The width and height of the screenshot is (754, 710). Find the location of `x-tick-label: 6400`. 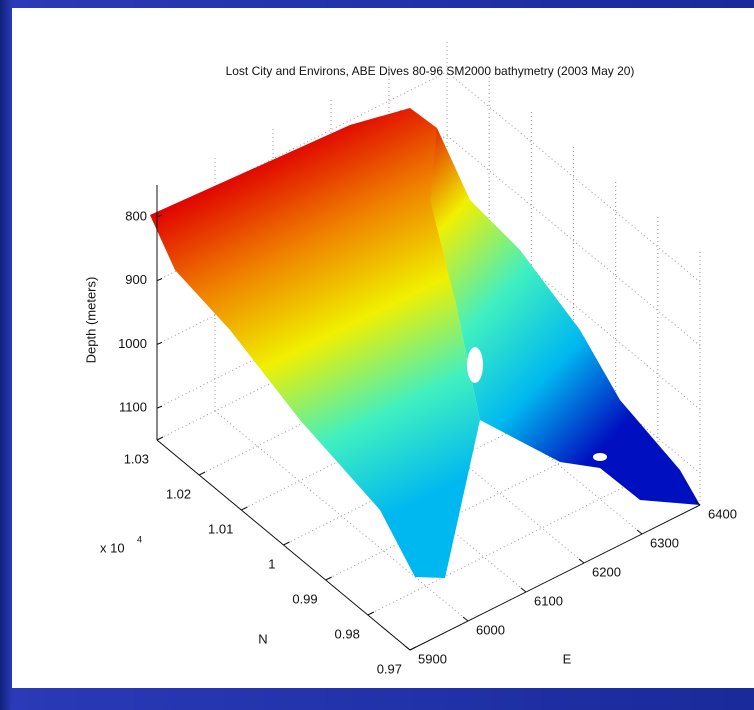

x-tick-label: 6400 is located at coordinates (722, 513).